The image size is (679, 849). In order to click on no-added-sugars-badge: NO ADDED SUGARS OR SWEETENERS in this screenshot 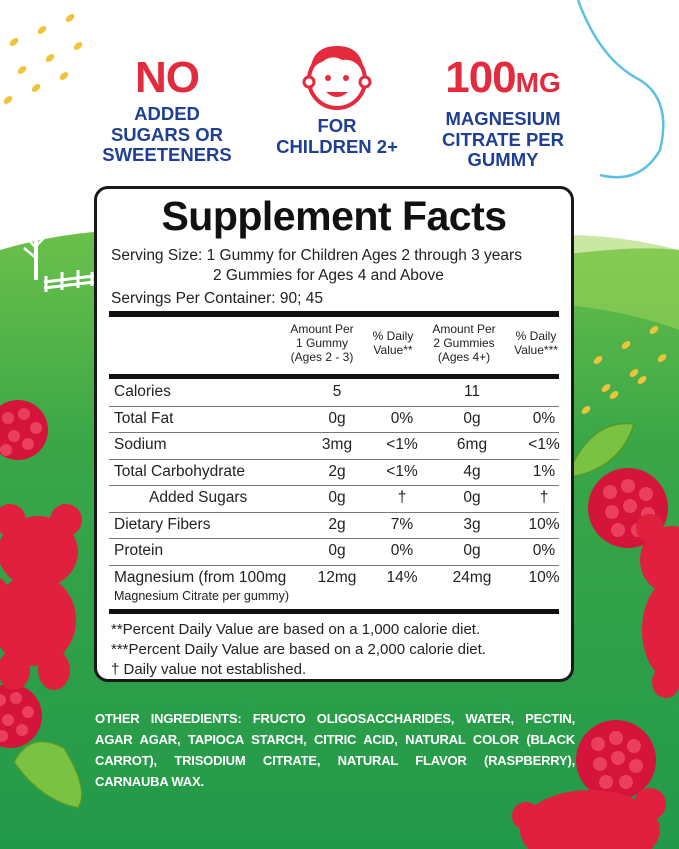, I will do `click(167, 111)`.